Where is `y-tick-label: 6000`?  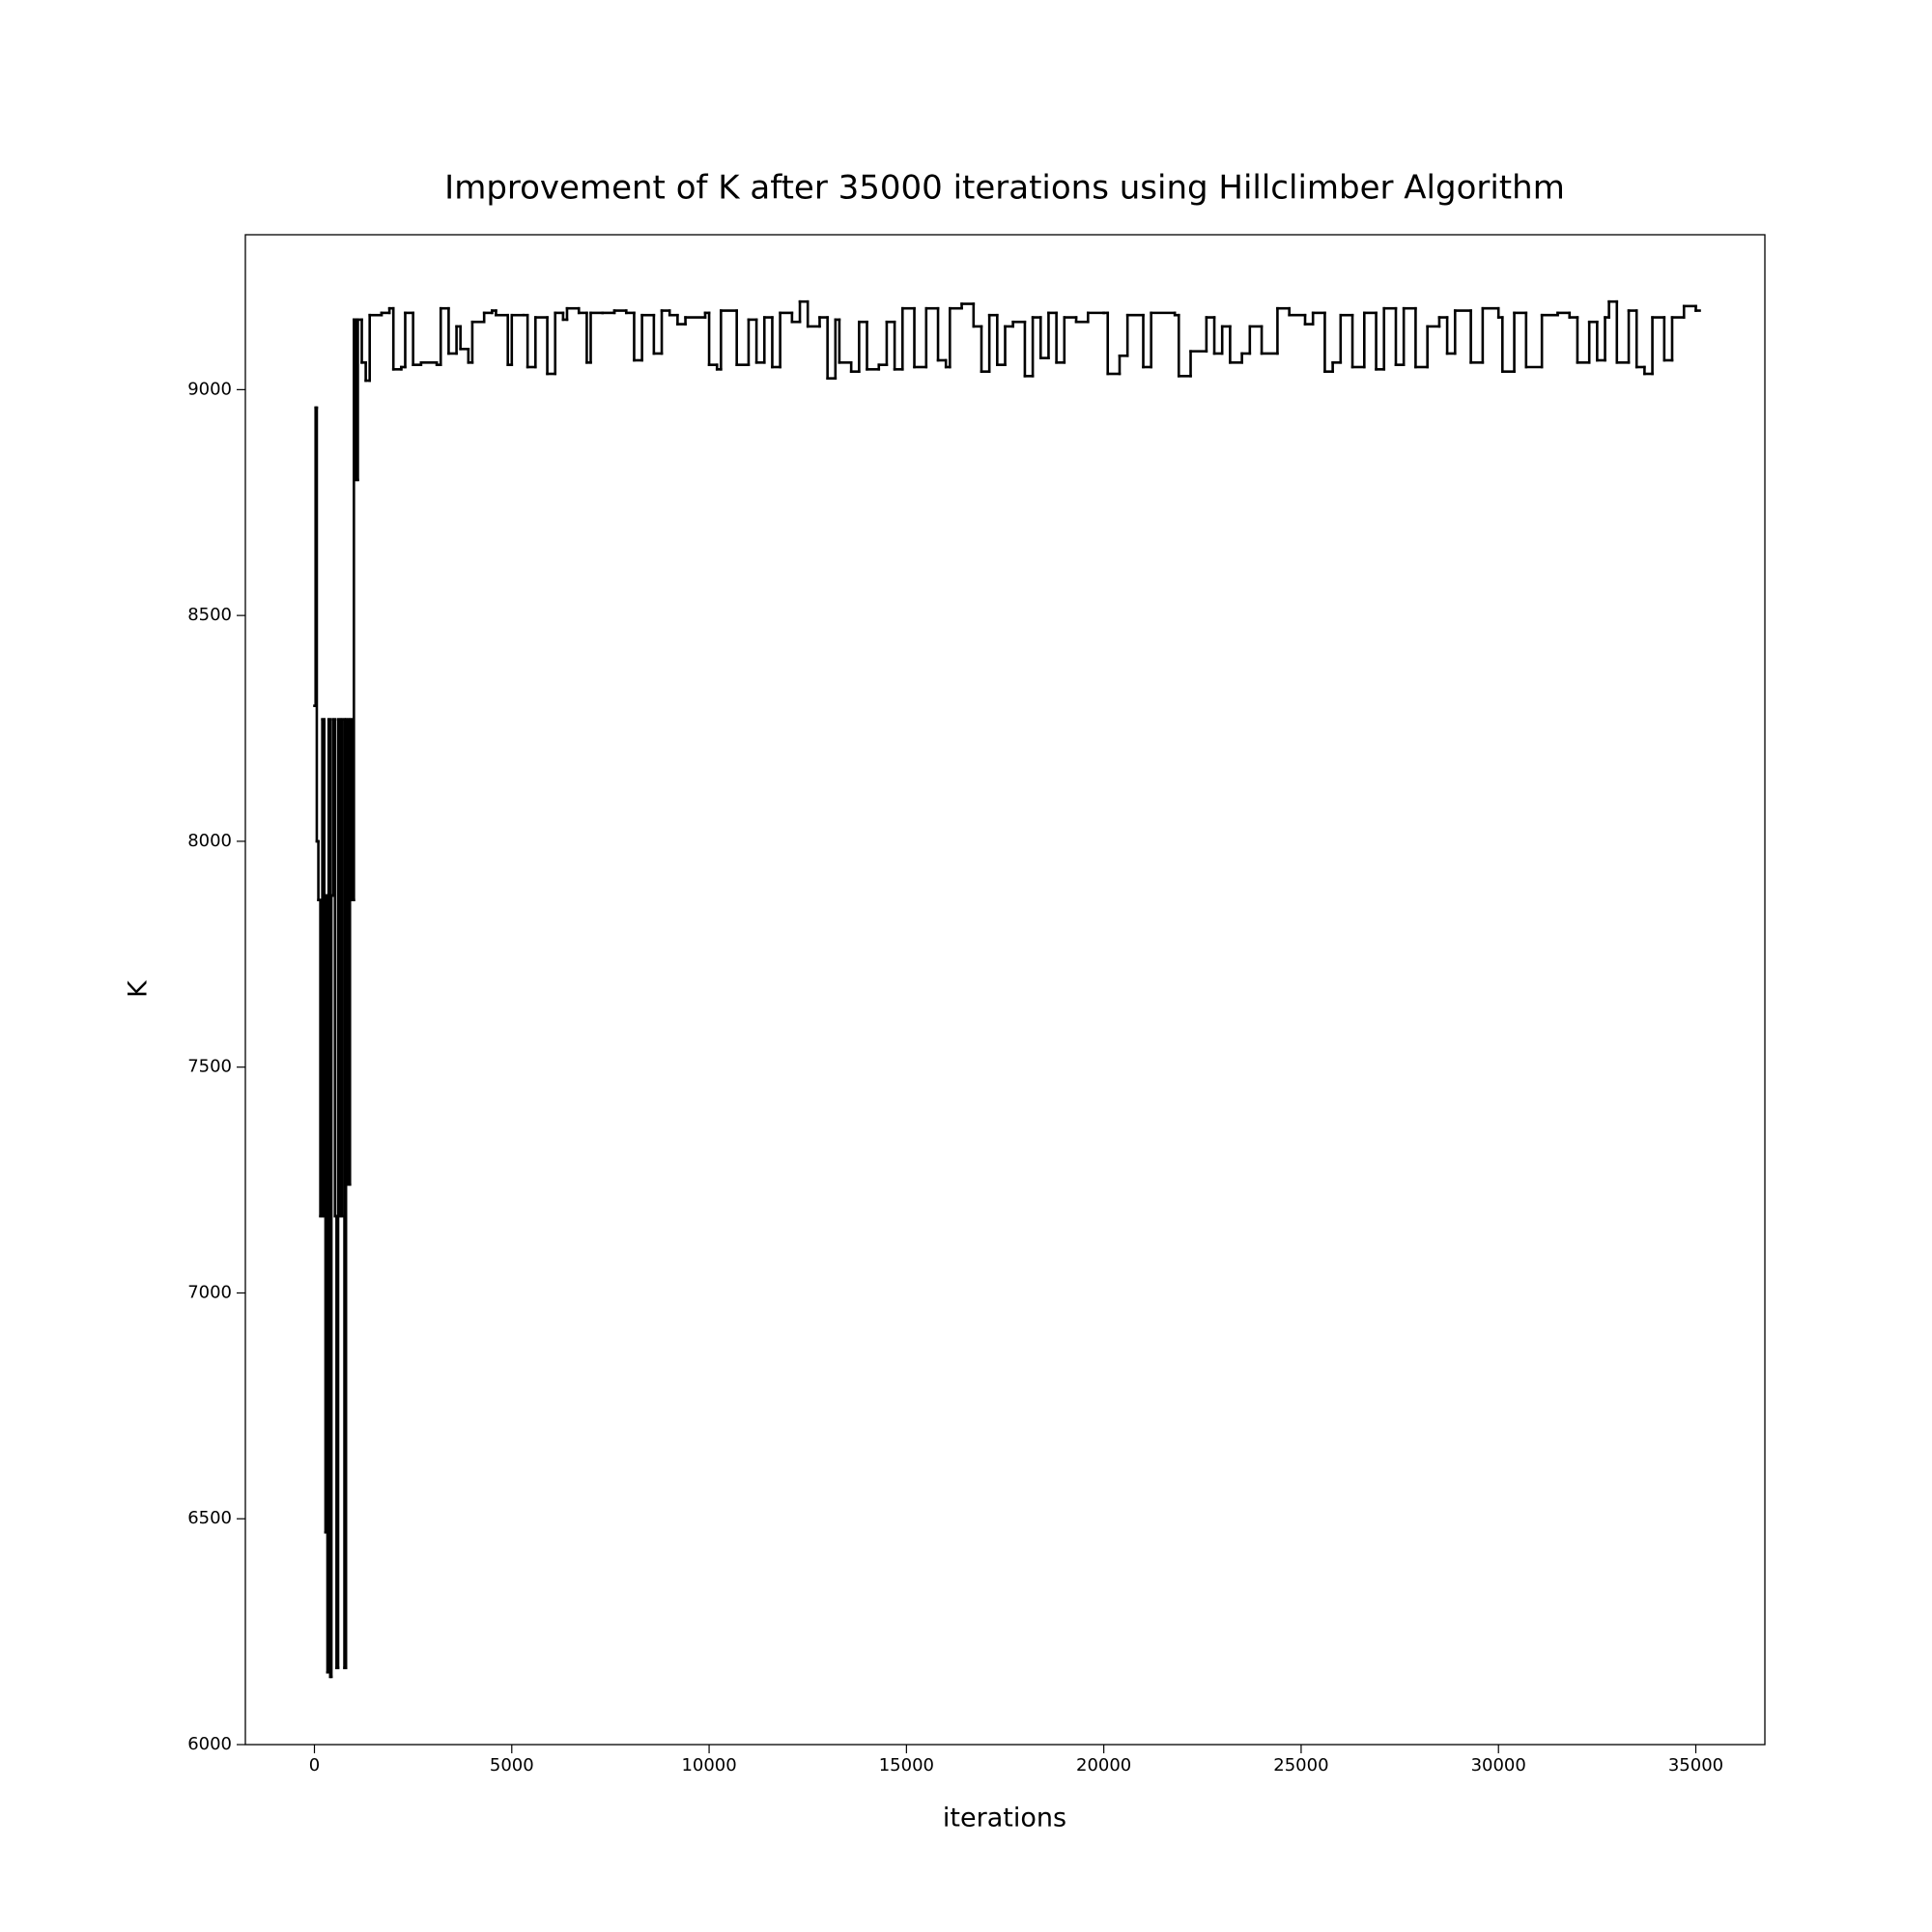
y-tick-label: 6000 is located at coordinates (209, 1744).